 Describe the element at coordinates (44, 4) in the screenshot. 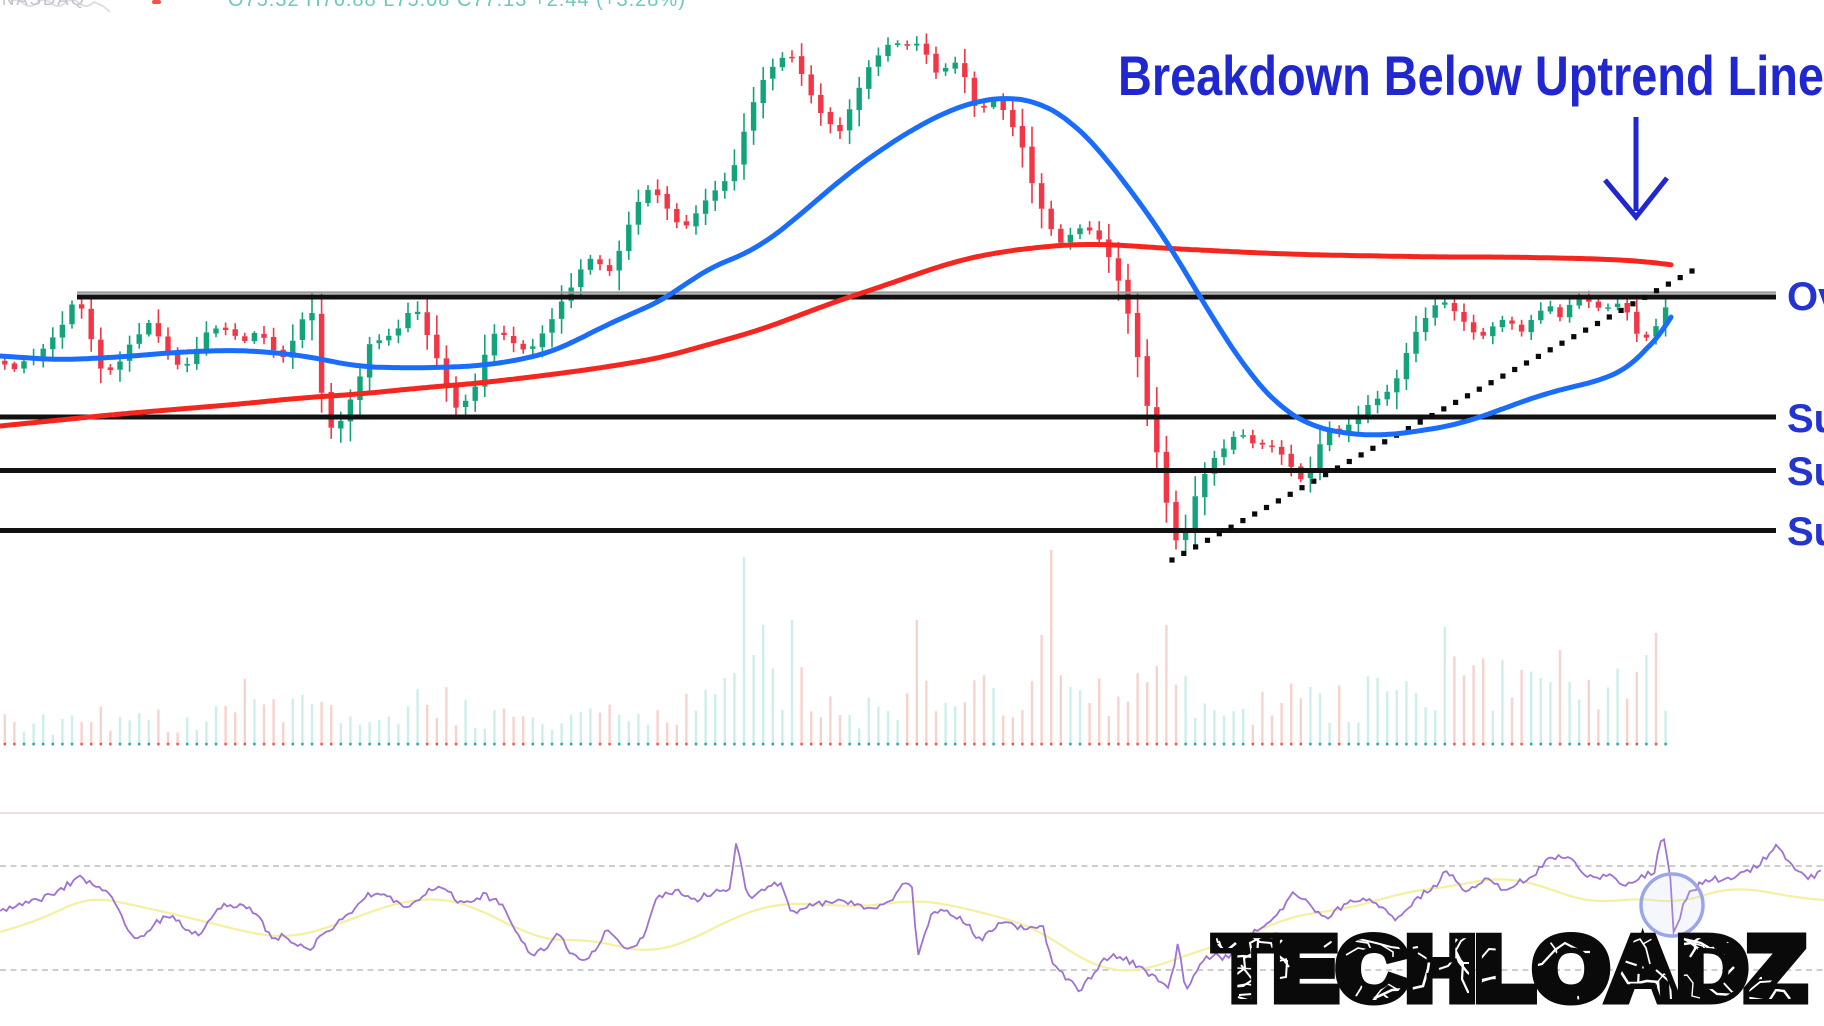

I see `svg-text: NASDAQ` at that location.